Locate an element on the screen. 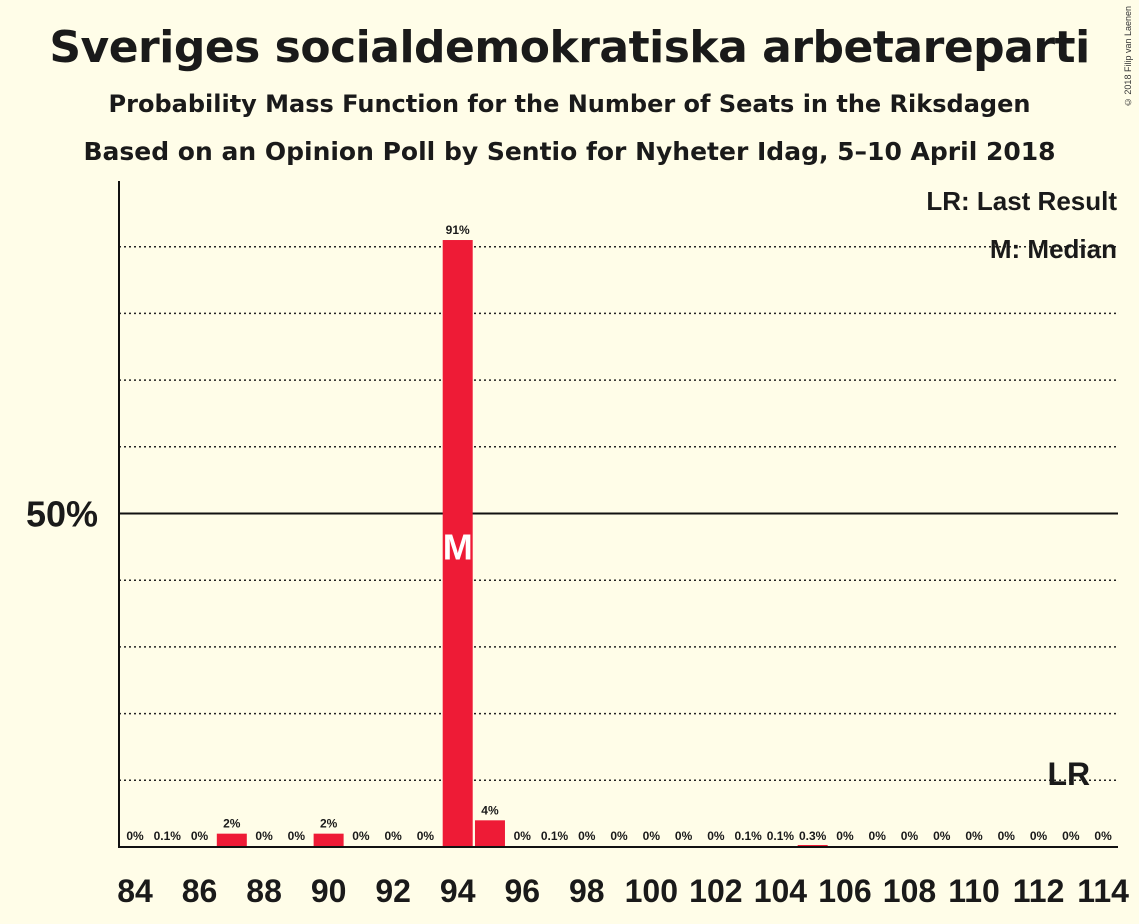  x-tick-label: 90 is located at coordinates (329, 891).